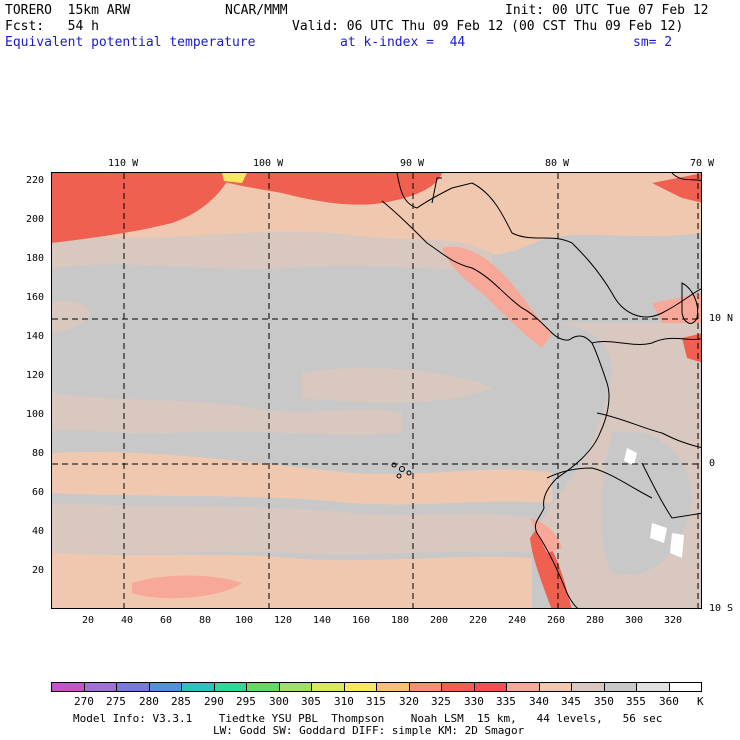 The width and height of the screenshot is (740, 740). Describe the element at coordinates (246, 701) in the screenshot. I see `colorbar-label: 295` at that location.